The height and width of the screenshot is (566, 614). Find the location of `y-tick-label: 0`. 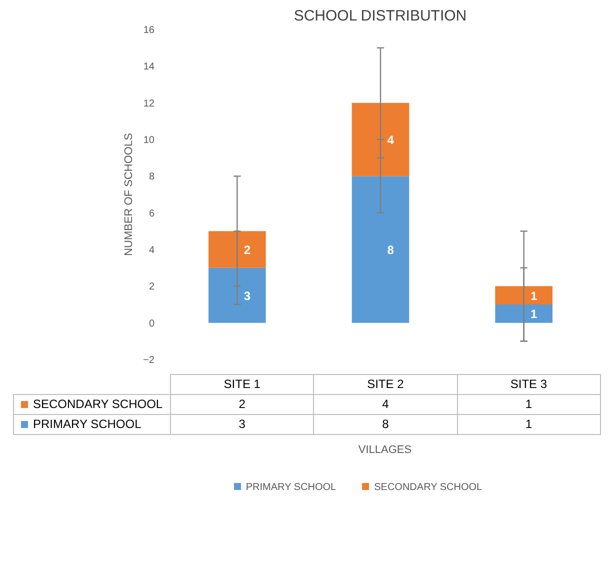

y-tick-label: 0 is located at coordinates (151, 324).